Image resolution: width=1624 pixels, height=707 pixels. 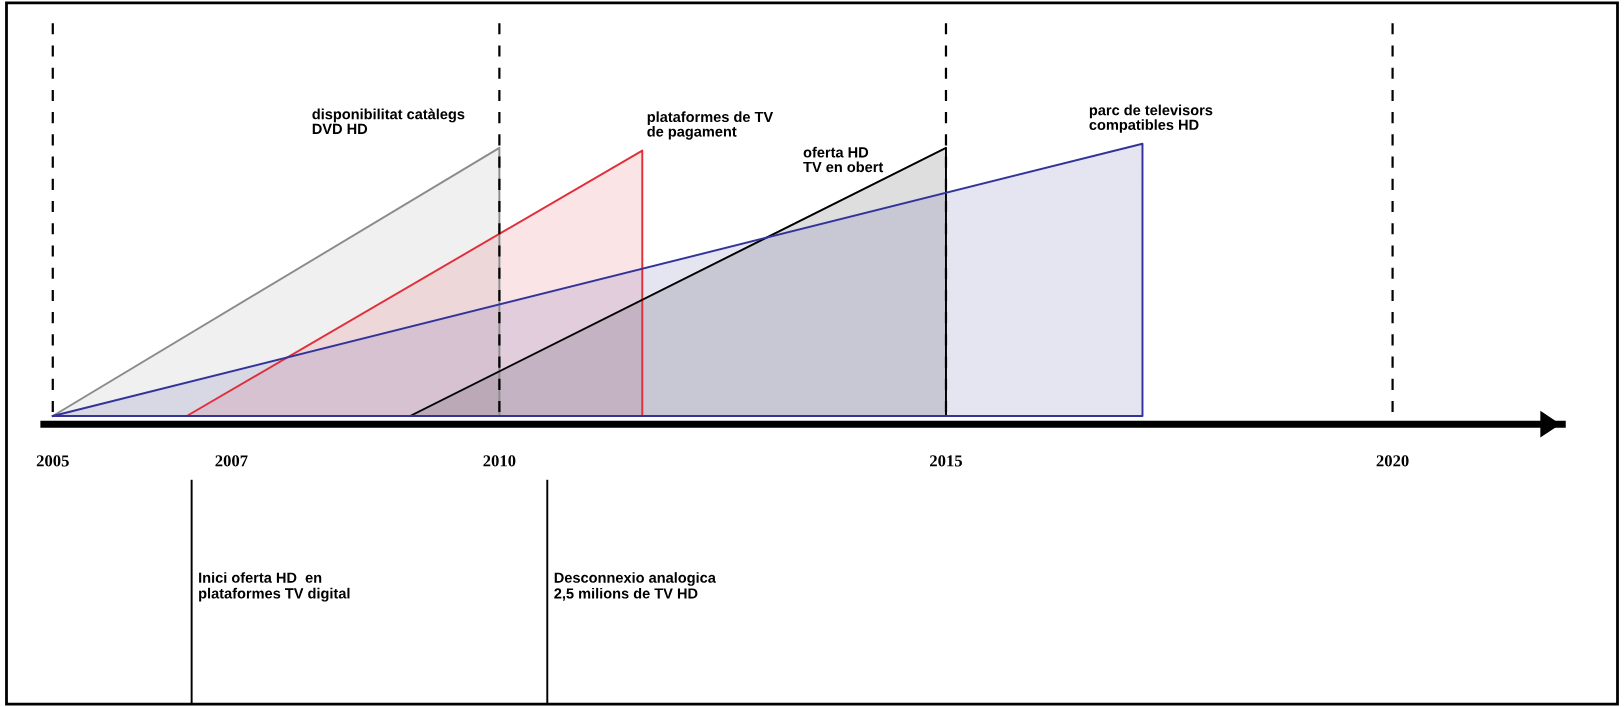 What do you see at coordinates (946, 461) in the screenshot?
I see `x-tick-label: 2015` at bounding box center [946, 461].